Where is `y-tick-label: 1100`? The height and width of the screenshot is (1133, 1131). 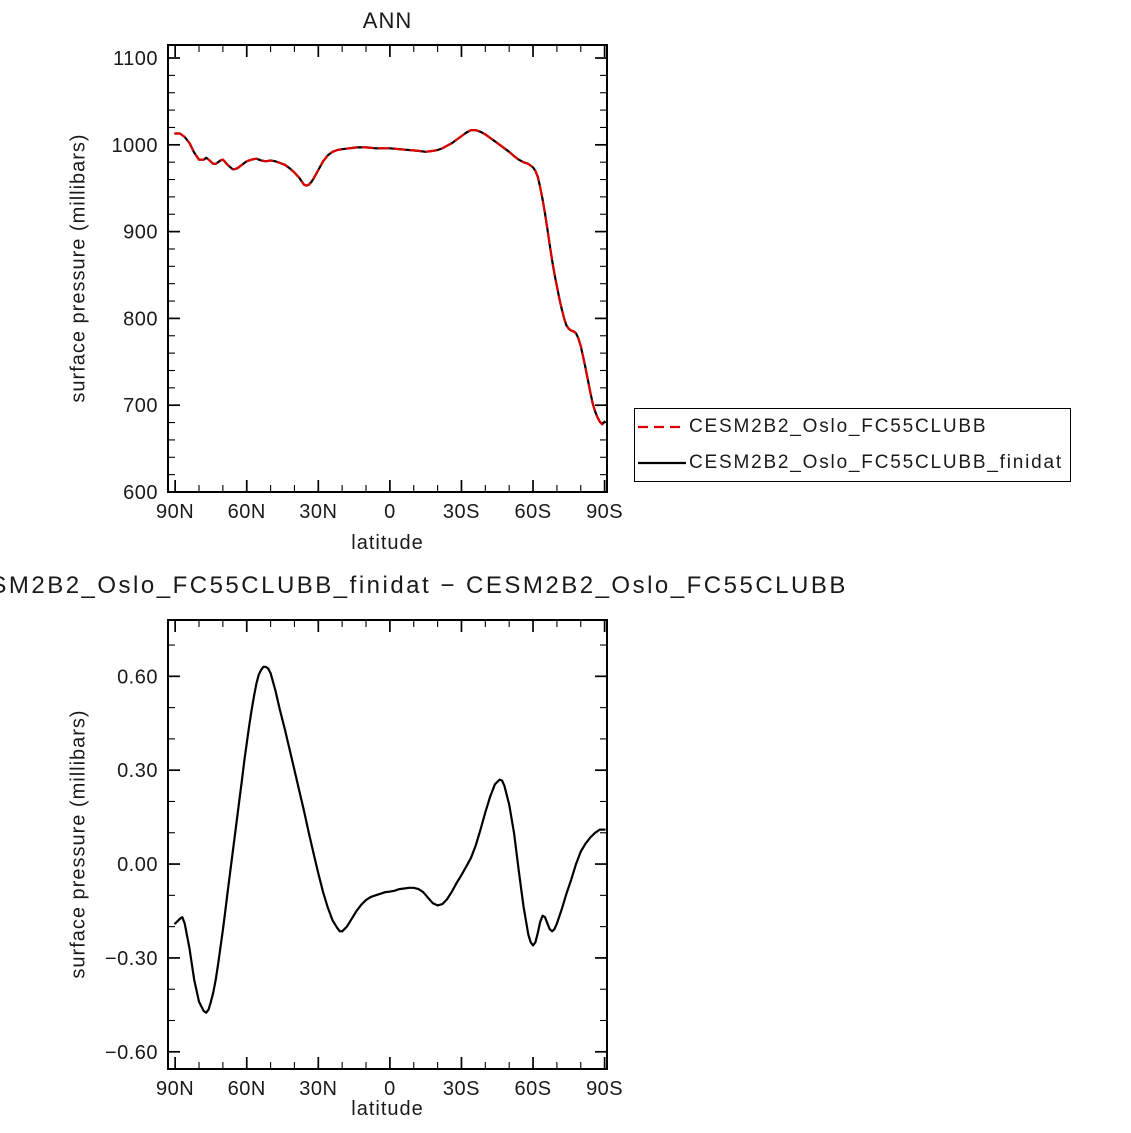
y-tick-label: 1100 is located at coordinates (135, 59).